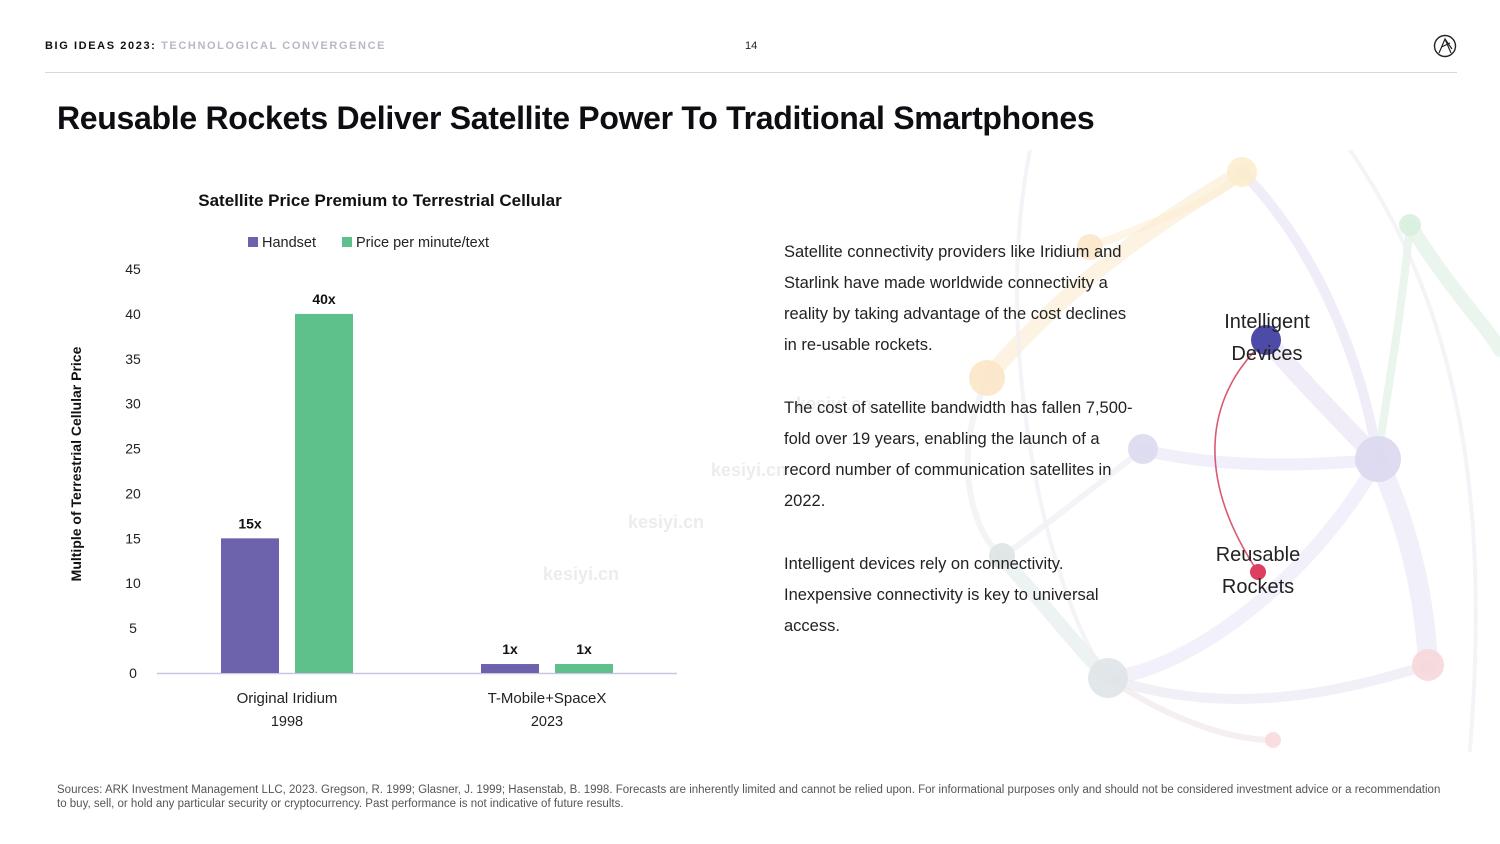  What do you see at coordinates (1258, 571) in the screenshot?
I see `node-label-reusable-rockets: Reusable Rockets` at bounding box center [1258, 571].